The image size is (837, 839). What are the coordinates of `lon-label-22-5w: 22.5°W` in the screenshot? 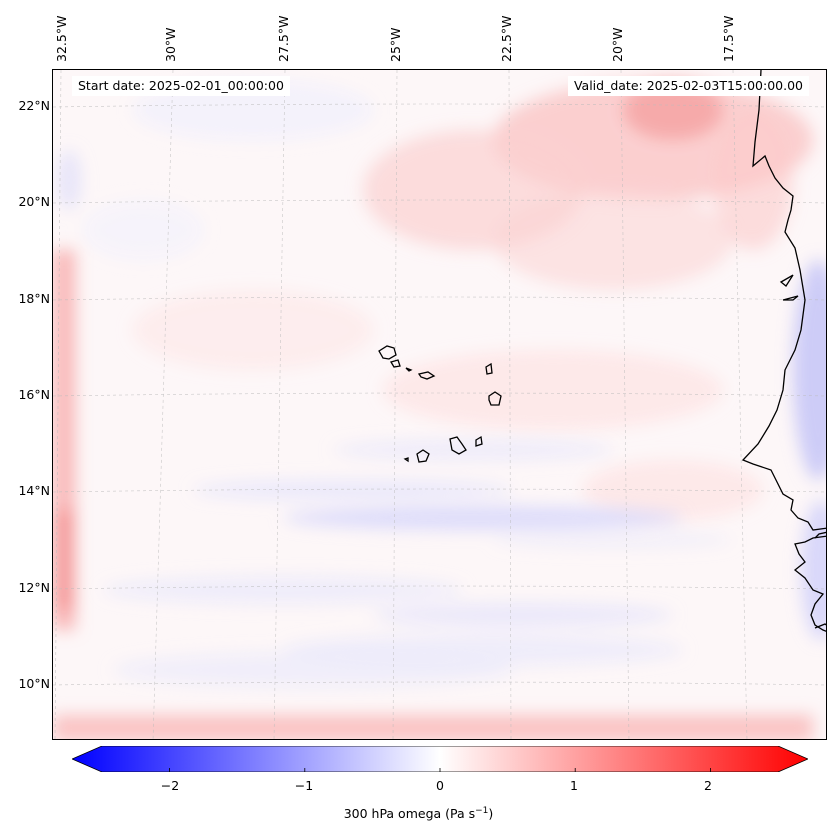 It's located at (506, 38).